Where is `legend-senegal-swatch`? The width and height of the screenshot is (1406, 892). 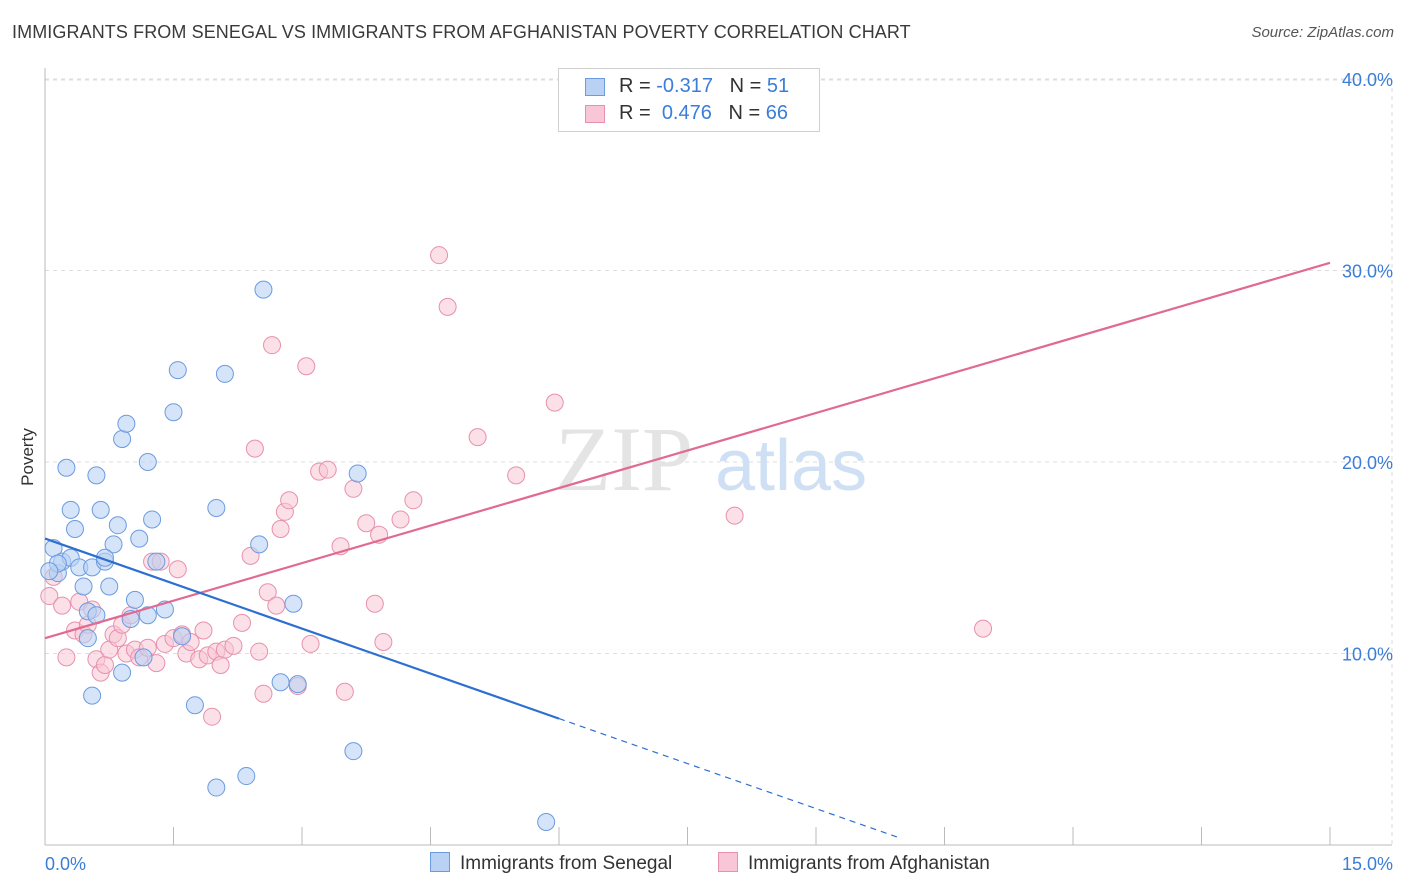 legend-senegal-swatch is located at coordinates (440, 862).